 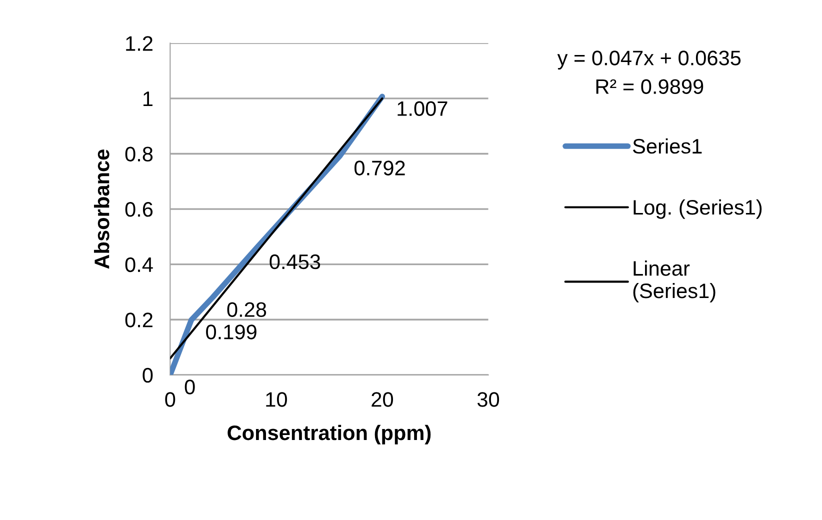 What do you see at coordinates (276, 399) in the screenshot?
I see `x-tick-label: 10` at bounding box center [276, 399].